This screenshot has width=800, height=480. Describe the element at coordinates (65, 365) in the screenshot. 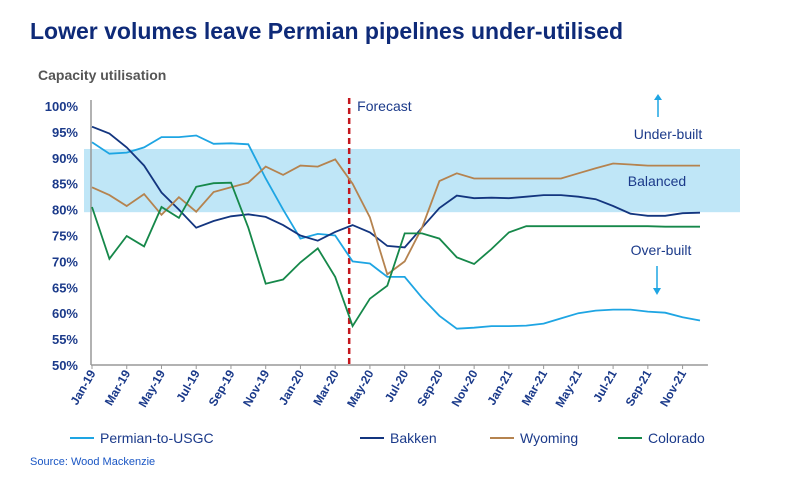

I see `y-tick-label: 50%` at that location.